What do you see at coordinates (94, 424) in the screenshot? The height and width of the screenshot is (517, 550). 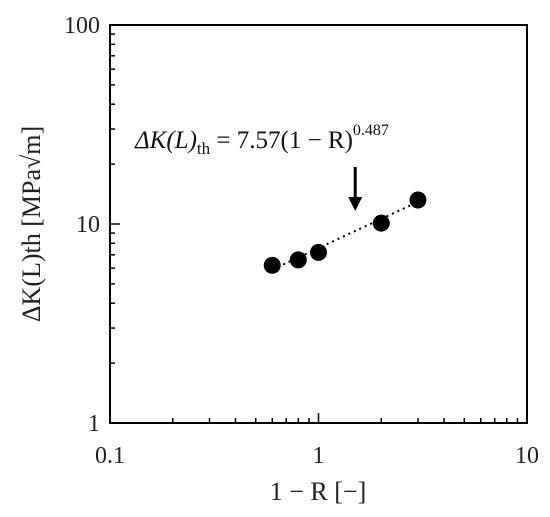 I see `y-tick-label: 1` at bounding box center [94, 424].